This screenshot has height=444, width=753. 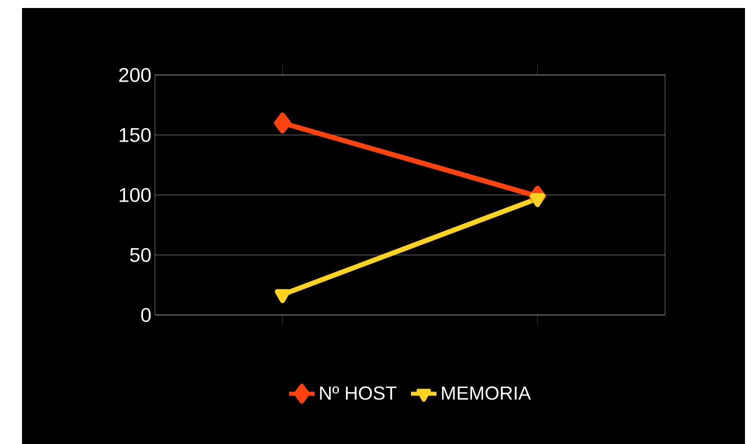 I want to click on y-tick-label: 50, so click(x=140, y=255).